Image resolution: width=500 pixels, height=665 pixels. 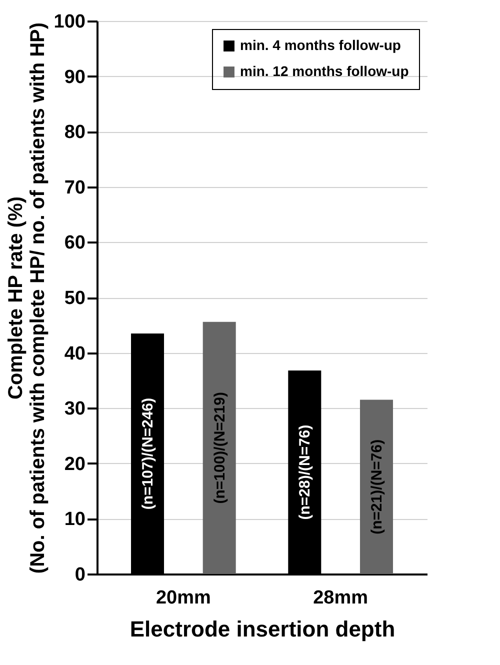 I want to click on data-label: (n=21)/(N=76), so click(x=377, y=486).